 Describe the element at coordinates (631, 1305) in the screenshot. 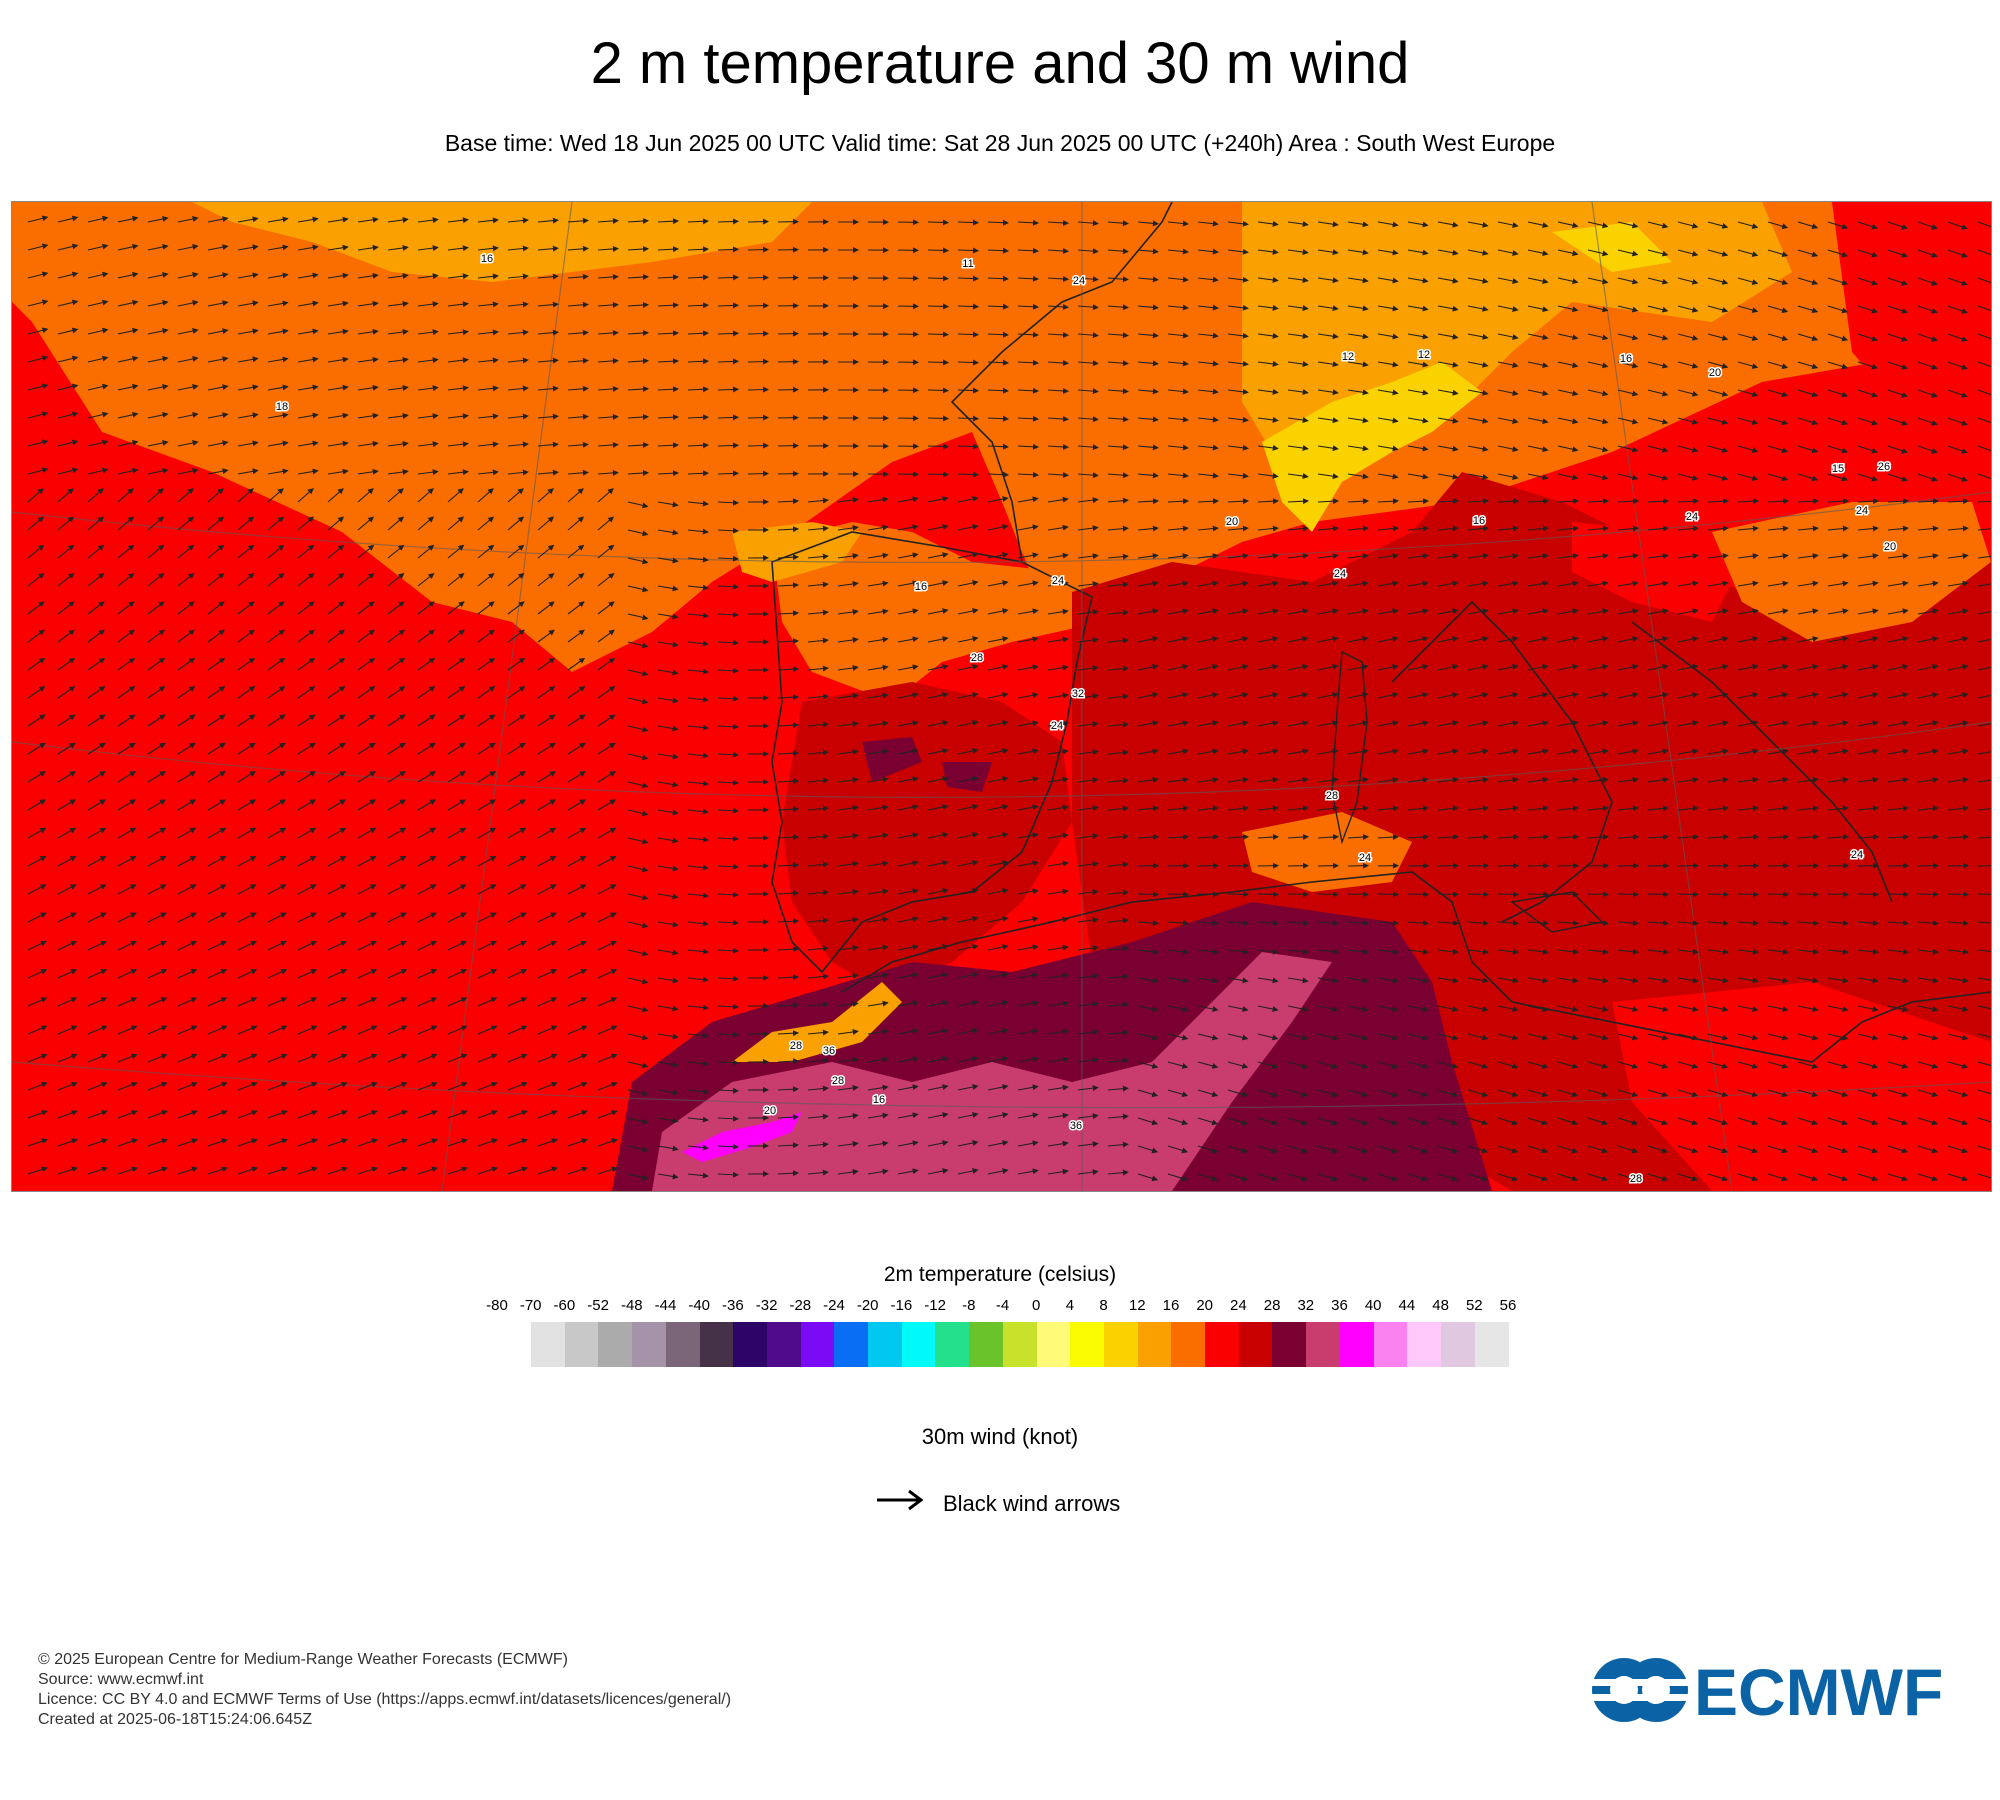

I see `legend-tick: -48` at that location.